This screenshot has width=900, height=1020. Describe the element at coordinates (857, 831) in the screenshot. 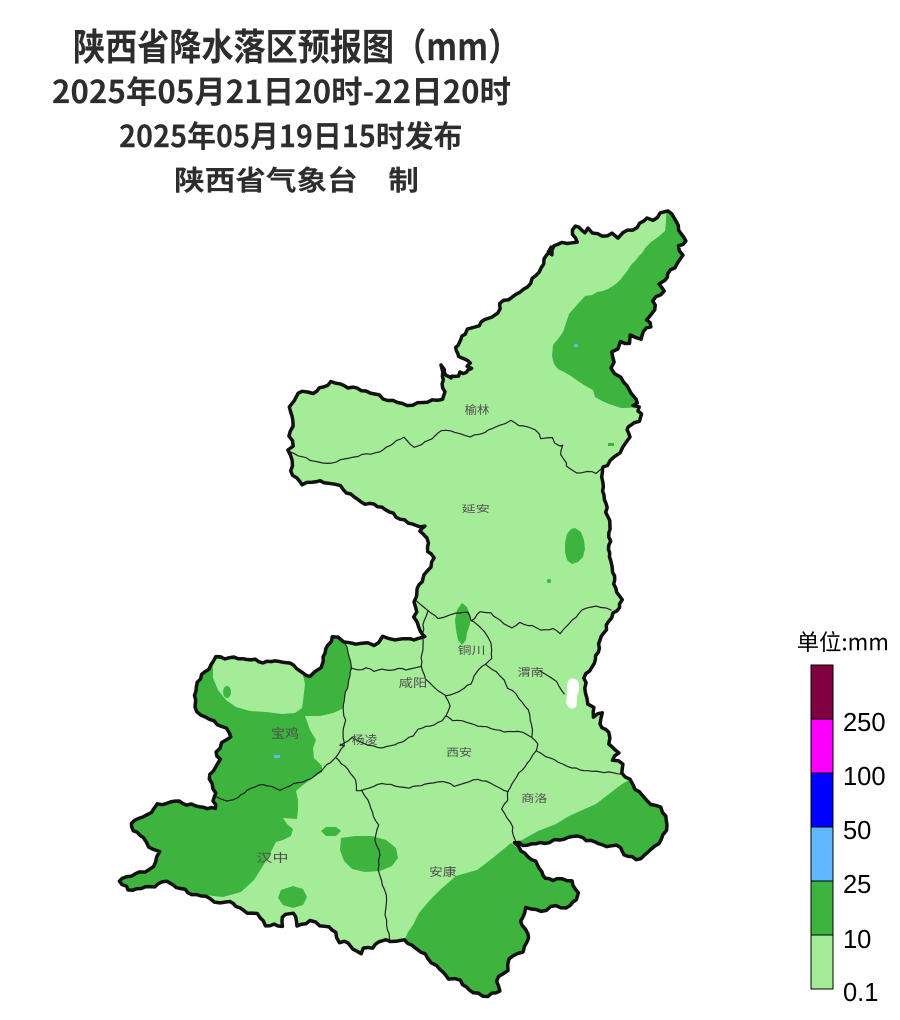

I see `svg-text: 50` at that location.